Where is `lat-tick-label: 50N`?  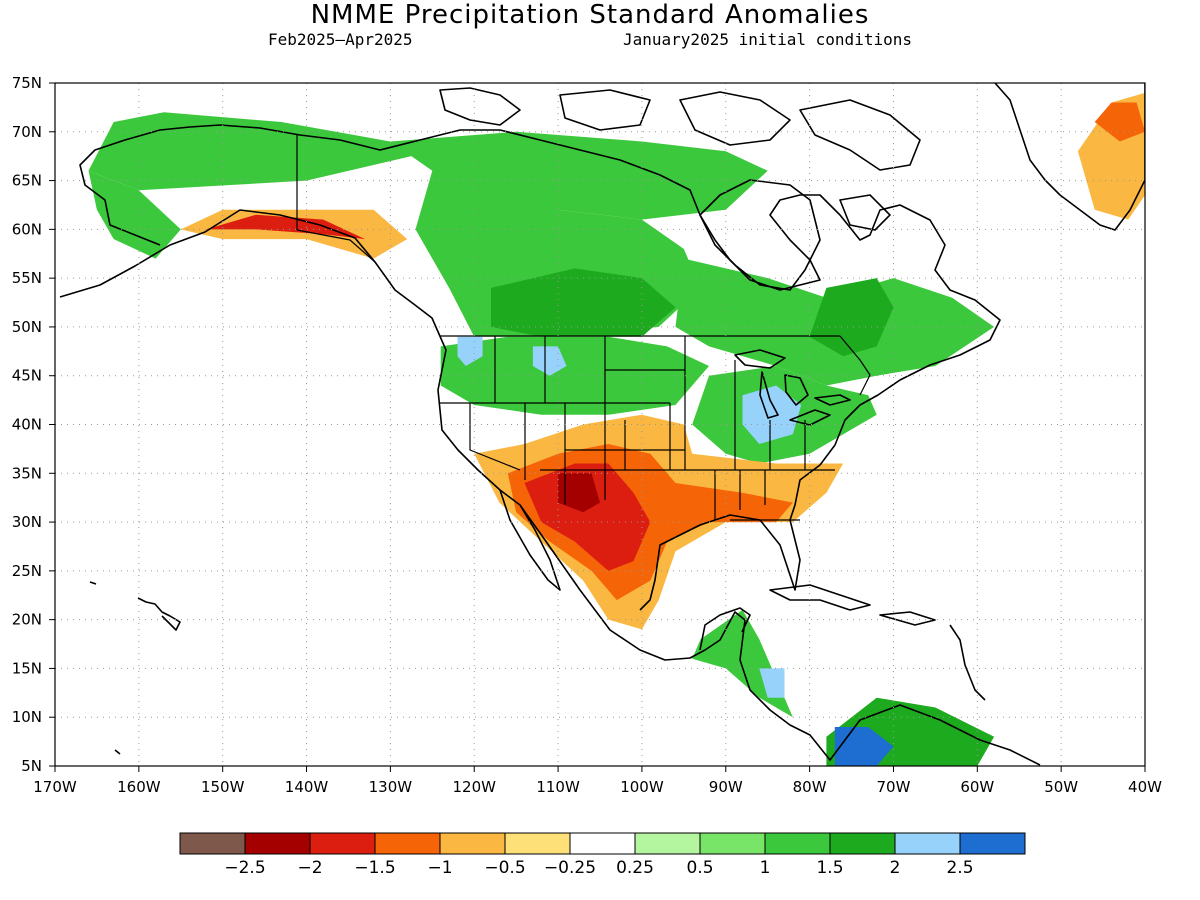 lat-tick-label: 50N is located at coordinates (27, 327).